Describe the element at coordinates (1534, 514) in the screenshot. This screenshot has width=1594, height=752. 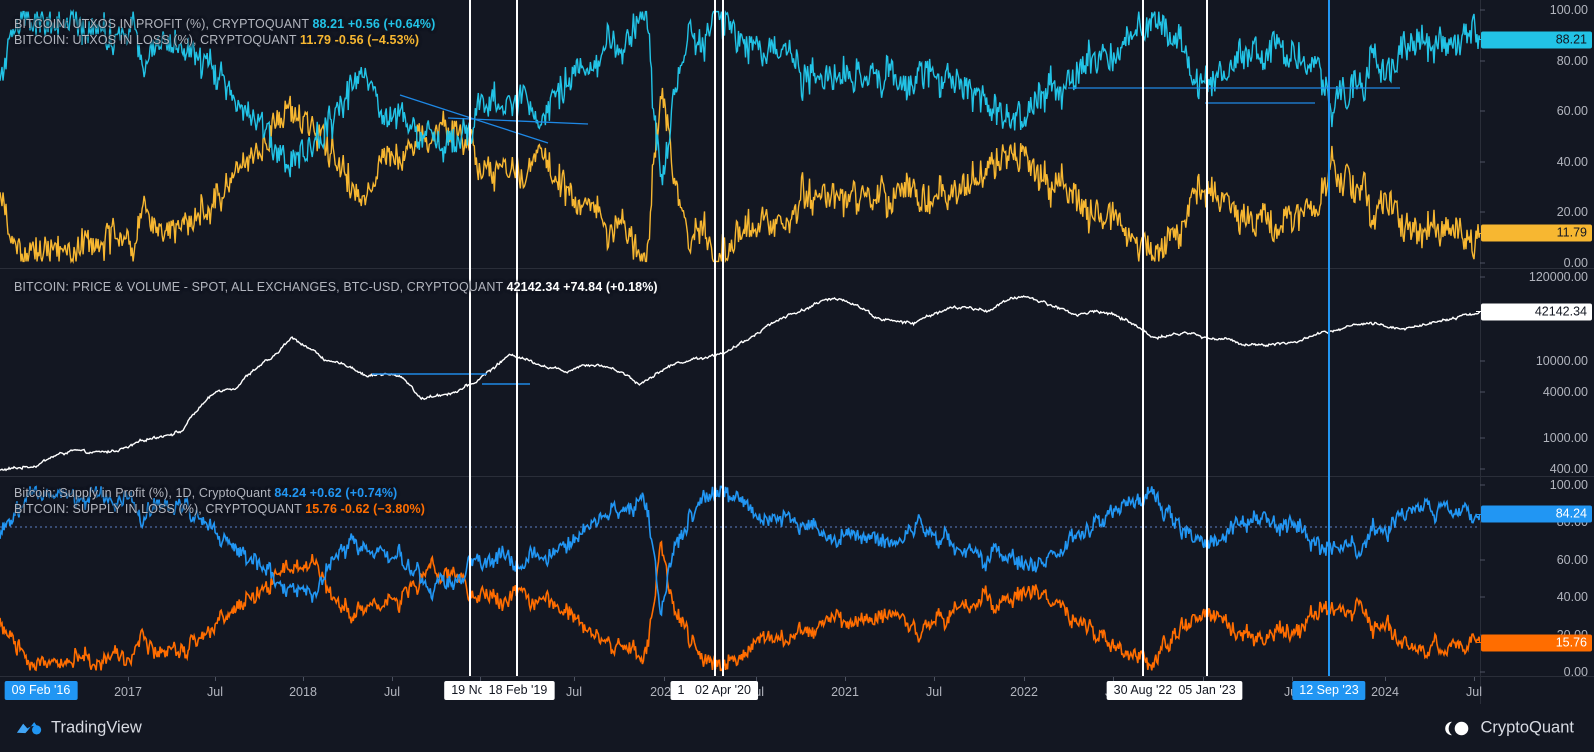
I see `axis-value-badge: 84.24` at that location.